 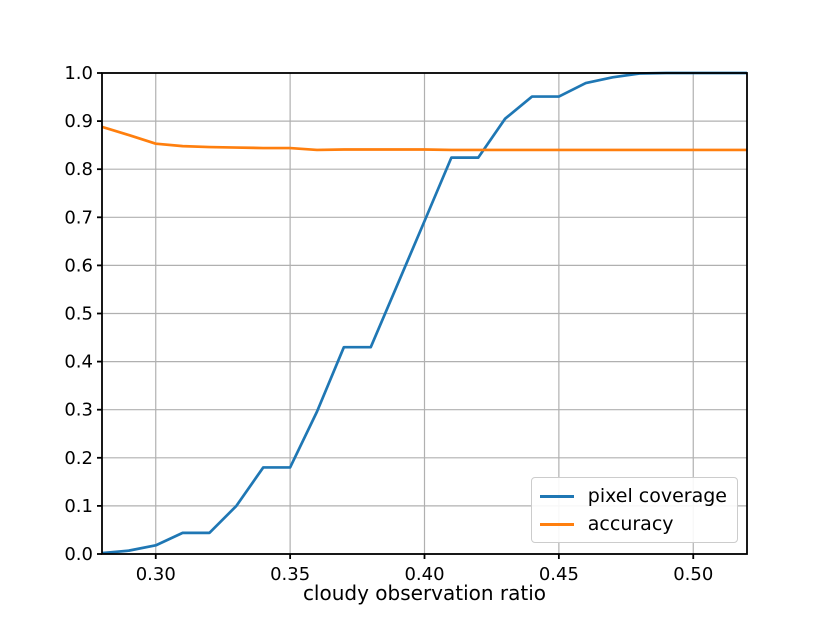 I want to click on y-tick-label: 0.1, so click(x=78, y=506).